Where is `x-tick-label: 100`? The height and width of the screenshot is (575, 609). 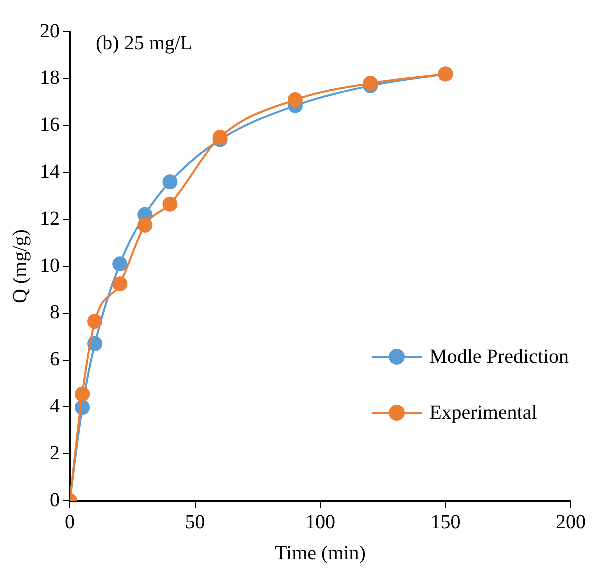
x-tick-label: 100 is located at coordinates (321, 522).